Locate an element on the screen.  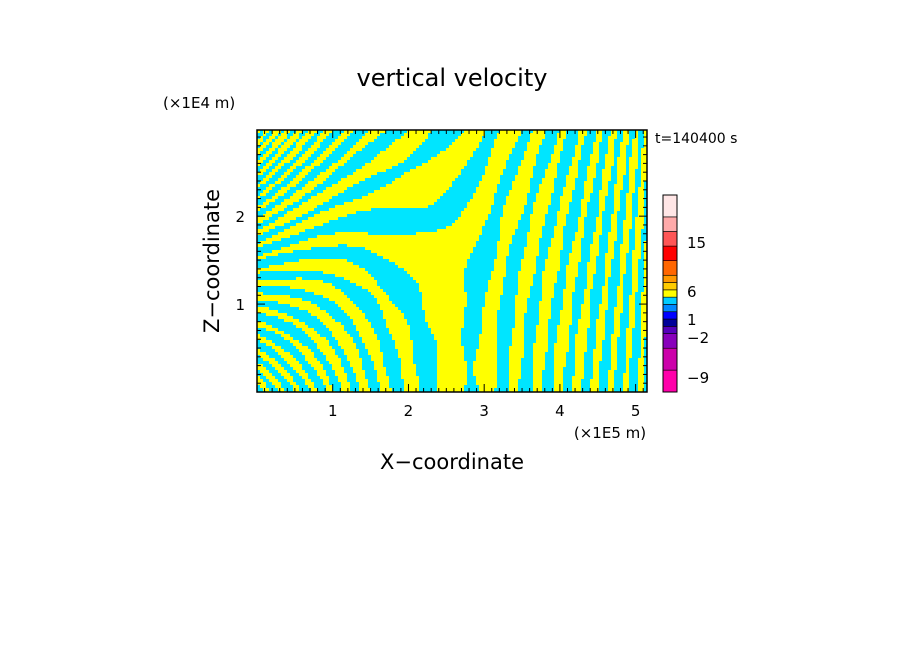
colorbar-label: 15 is located at coordinates (696, 243).